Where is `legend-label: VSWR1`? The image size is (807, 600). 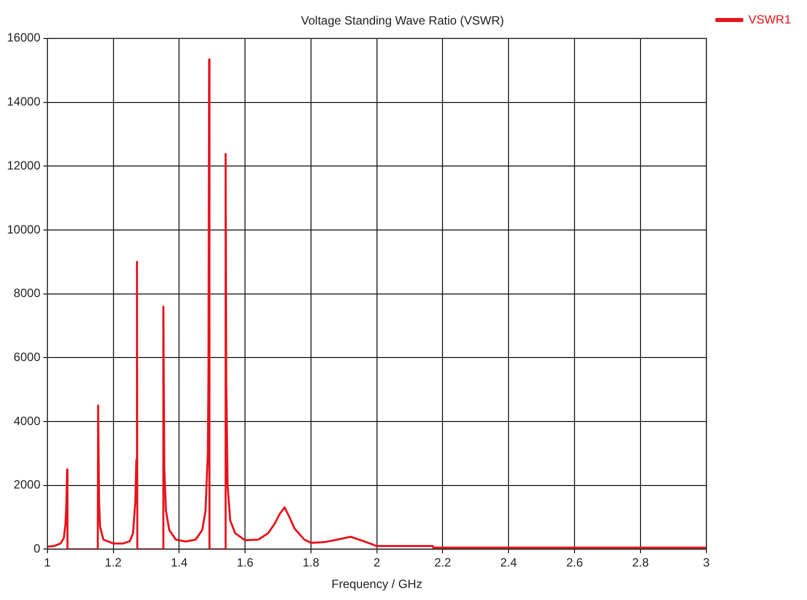 legend-label: VSWR1 is located at coordinates (770, 19).